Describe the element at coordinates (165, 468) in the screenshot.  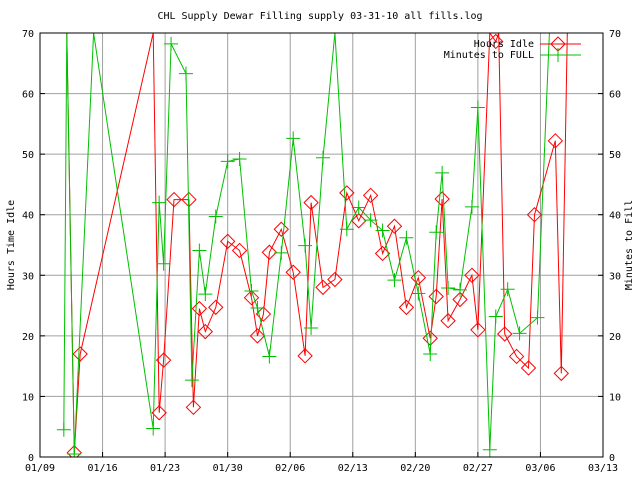
I see `x-tick-label: 01/23` at that location.